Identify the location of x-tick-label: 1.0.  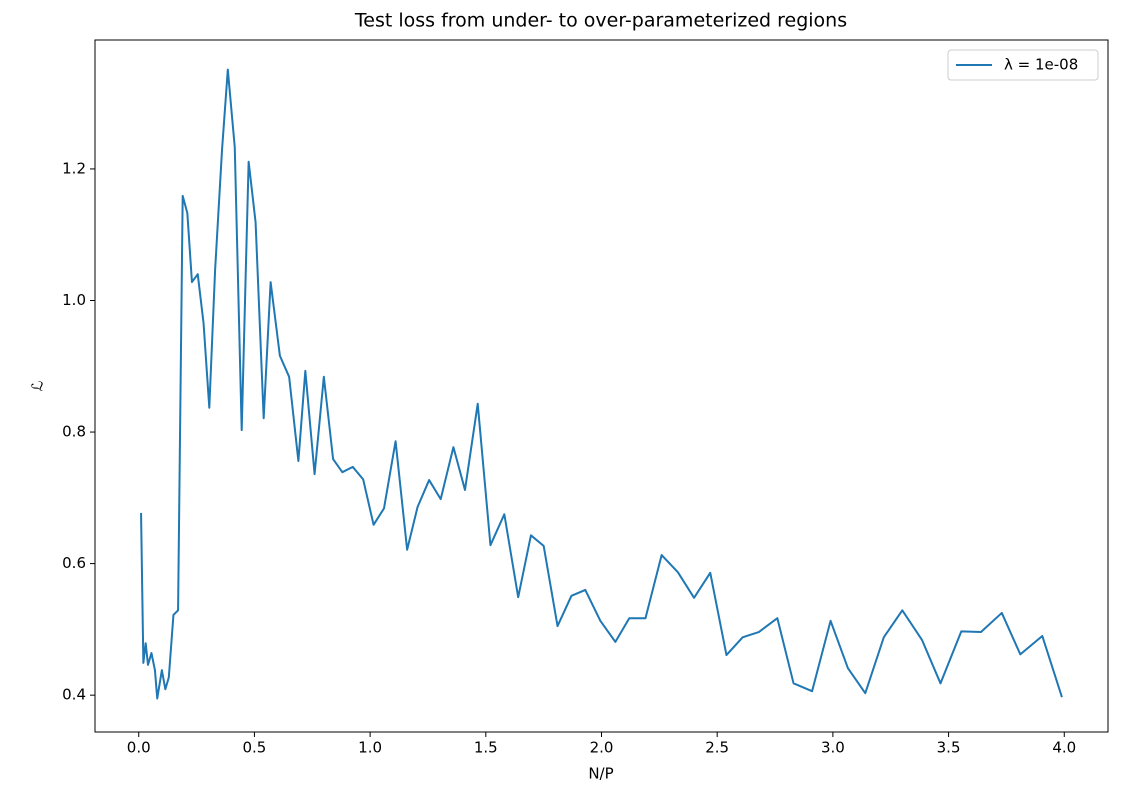
(370, 748).